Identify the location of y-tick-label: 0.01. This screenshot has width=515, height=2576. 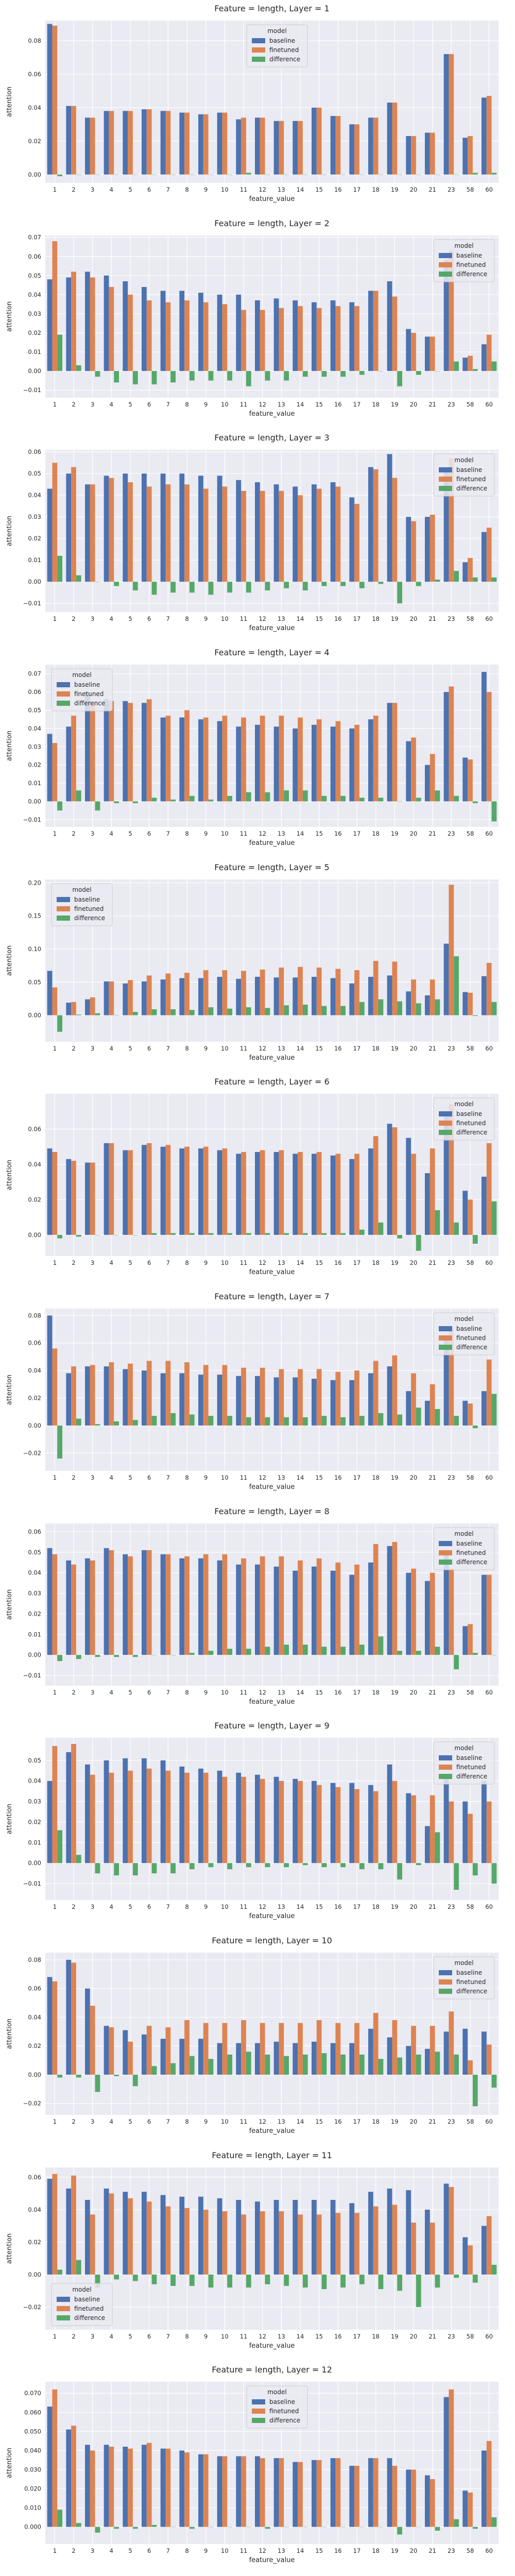
(34, 351).